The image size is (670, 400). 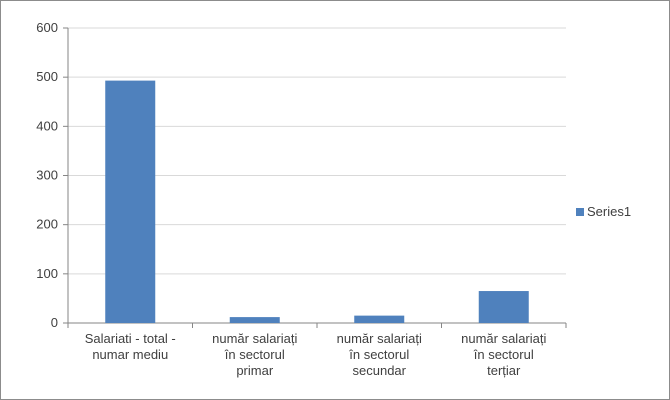 What do you see at coordinates (130, 338) in the screenshot?
I see `category-label-line: Salariati - total -` at bounding box center [130, 338].